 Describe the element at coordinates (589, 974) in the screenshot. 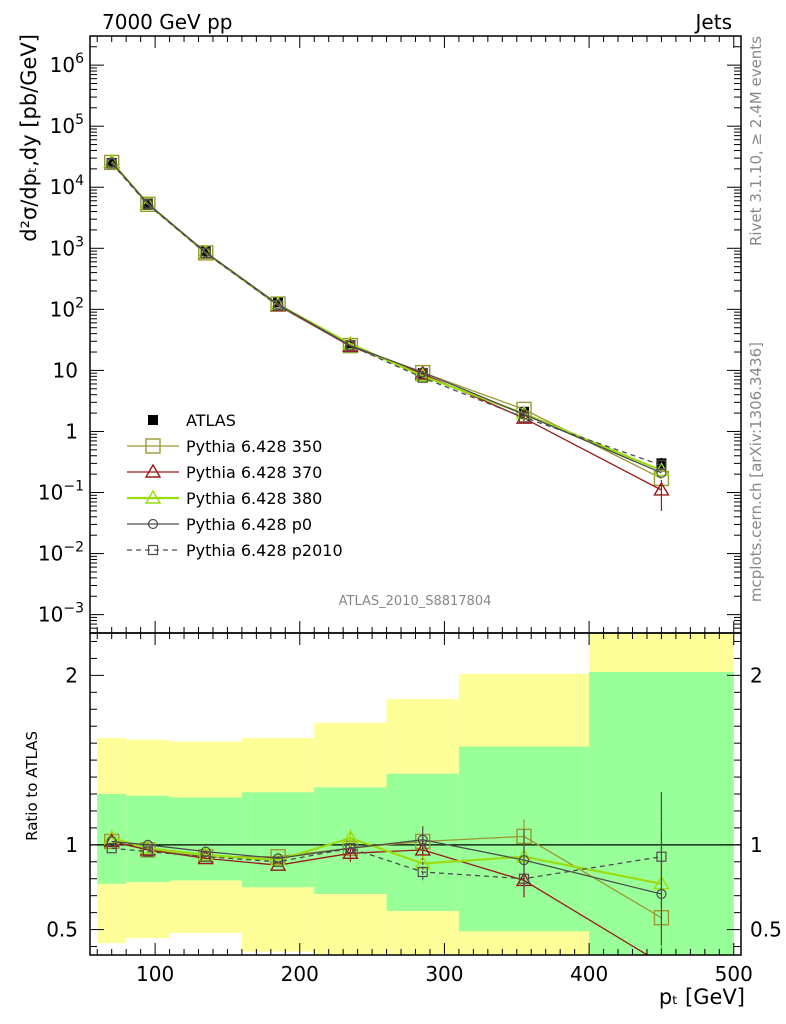

I see `x-tick-label: 400` at that location.